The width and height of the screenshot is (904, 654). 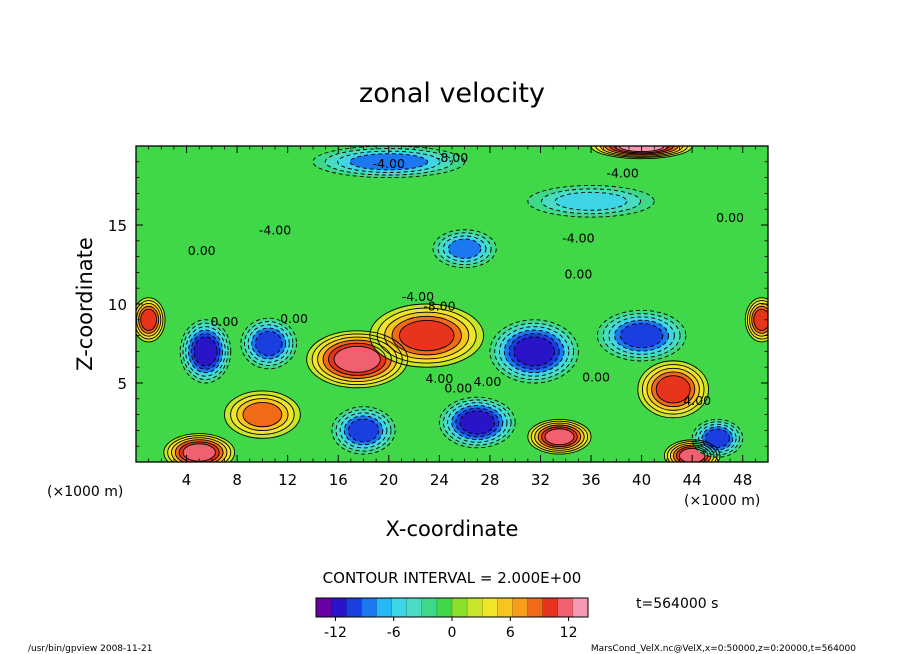 What do you see at coordinates (590, 480) in the screenshot?
I see `x-tick-label: 36` at bounding box center [590, 480].